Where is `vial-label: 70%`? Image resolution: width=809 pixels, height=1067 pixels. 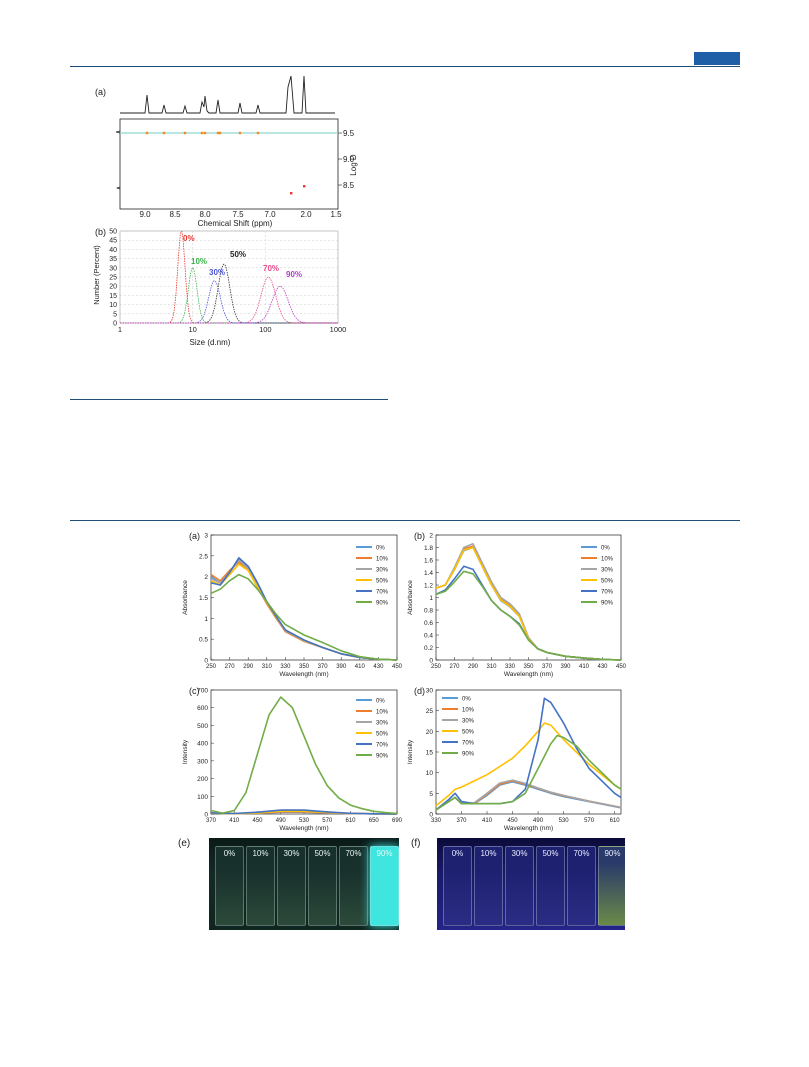 vial-label: 70% is located at coordinates (353, 853).